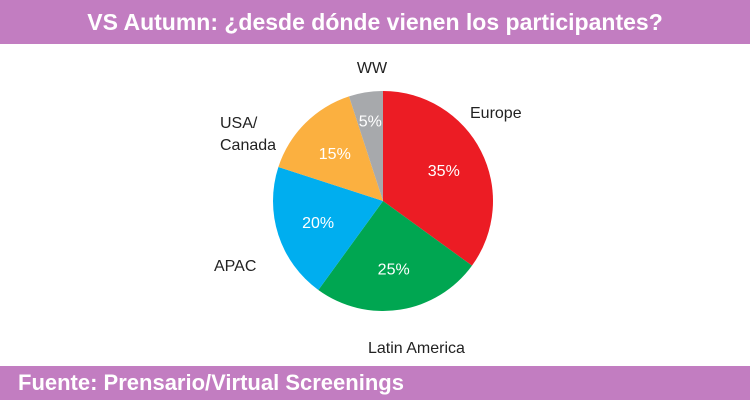 Image resolution: width=750 pixels, height=400 pixels. I want to click on pie-slice-latin-america, so click(395, 256).